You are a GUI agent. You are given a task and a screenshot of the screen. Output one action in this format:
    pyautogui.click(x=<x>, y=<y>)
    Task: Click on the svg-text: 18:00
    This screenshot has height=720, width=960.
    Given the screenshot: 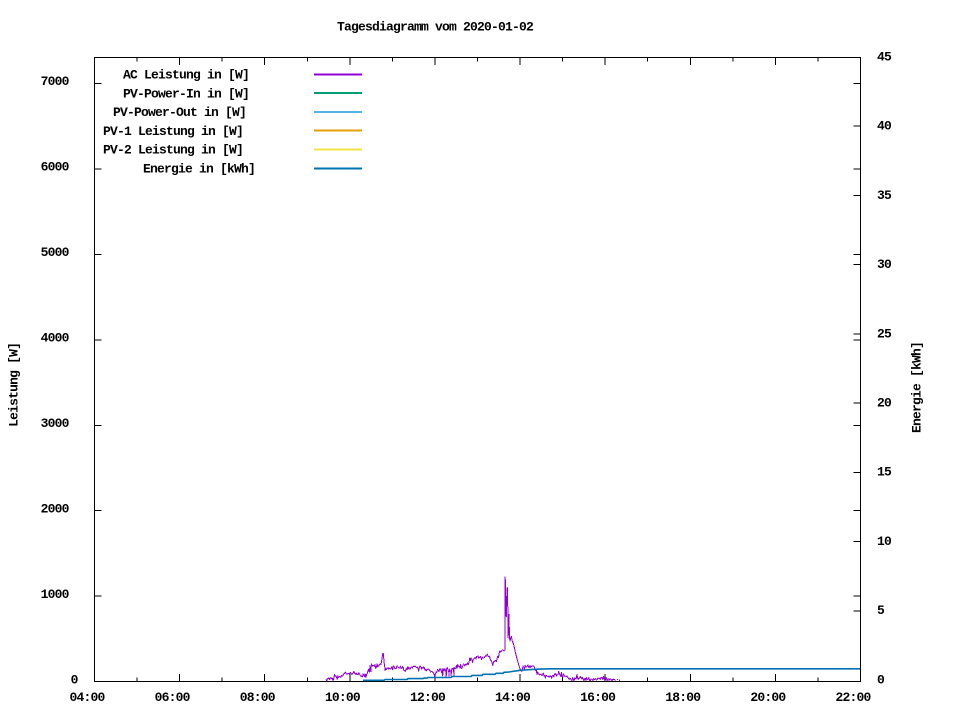 What is the action you would take?
    pyautogui.click(x=683, y=697)
    